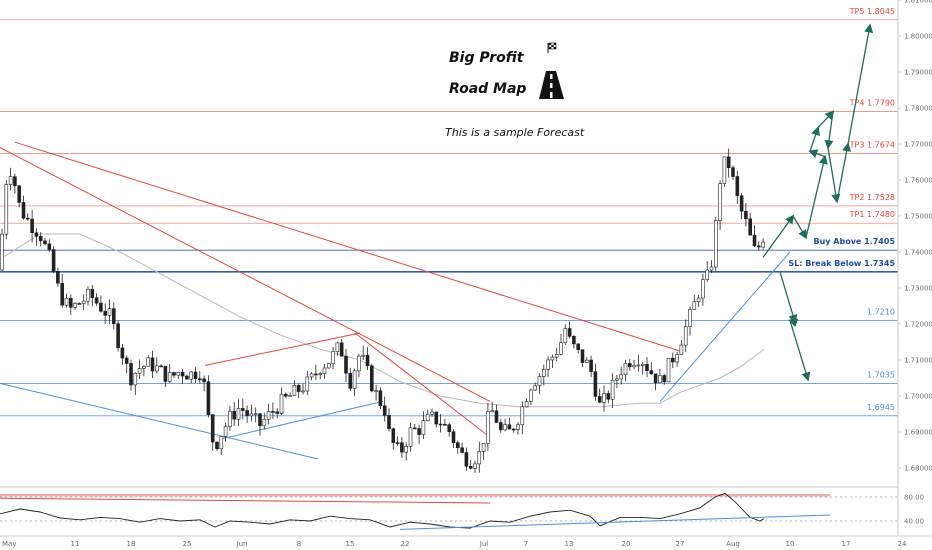  Describe the element at coordinates (551, 85) in the screenshot. I see `road-icon` at that location.